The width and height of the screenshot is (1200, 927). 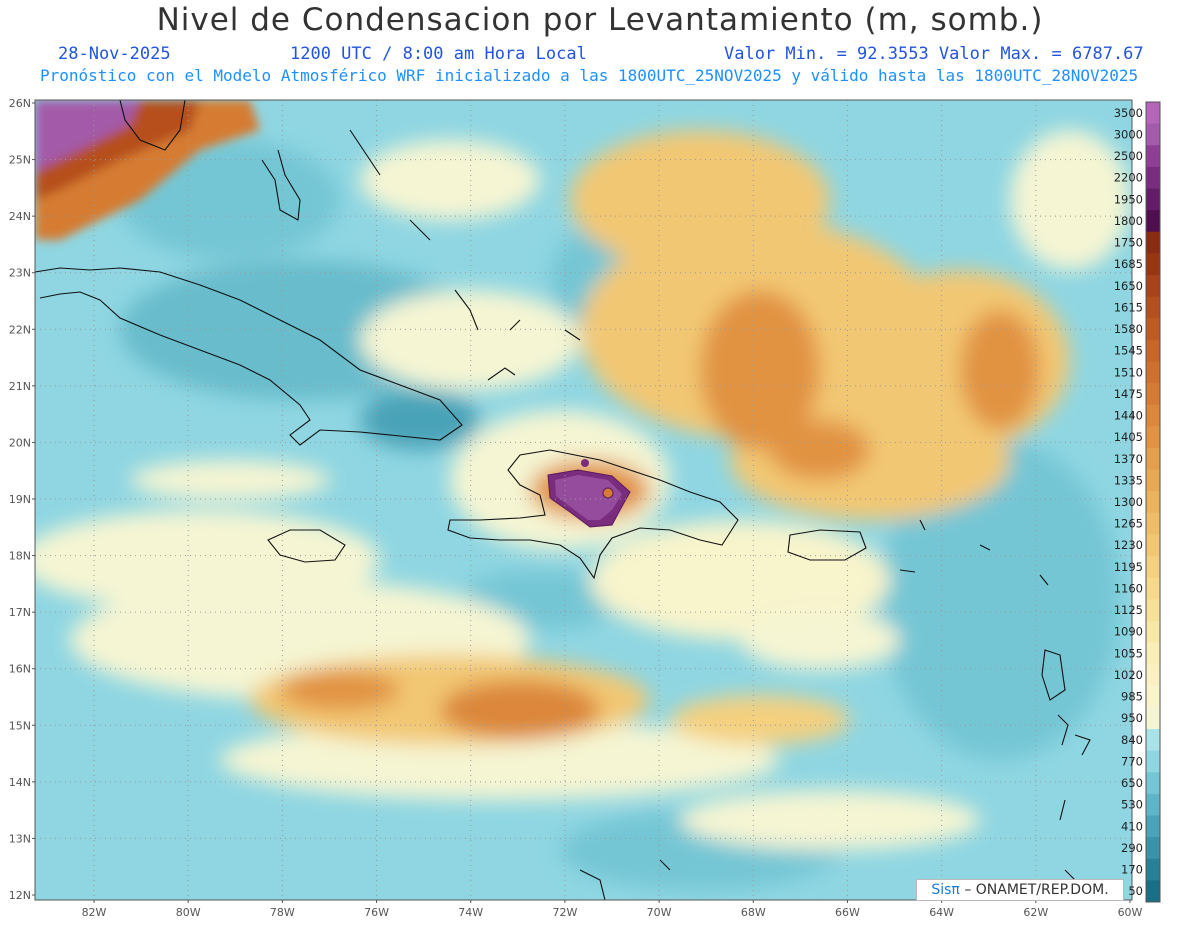 What do you see at coordinates (20, 782) in the screenshot?
I see `lat-label: 14N` at bounding box center [20, 782].